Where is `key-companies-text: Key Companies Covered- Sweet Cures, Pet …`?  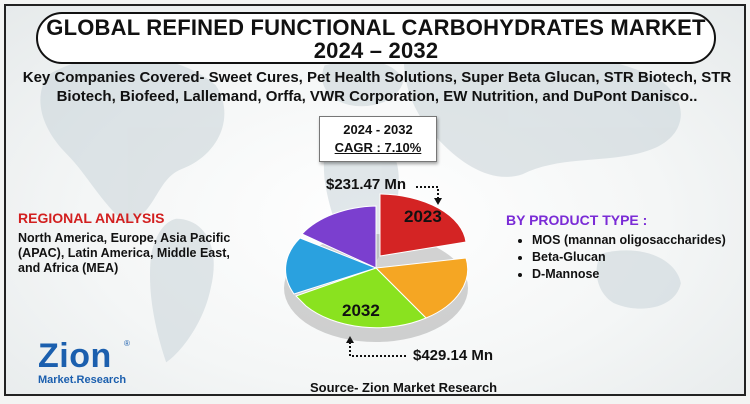 key-companies-text: Key Companies Covered- Sweet Cures, Pet … is located at coordinates (377, 87).